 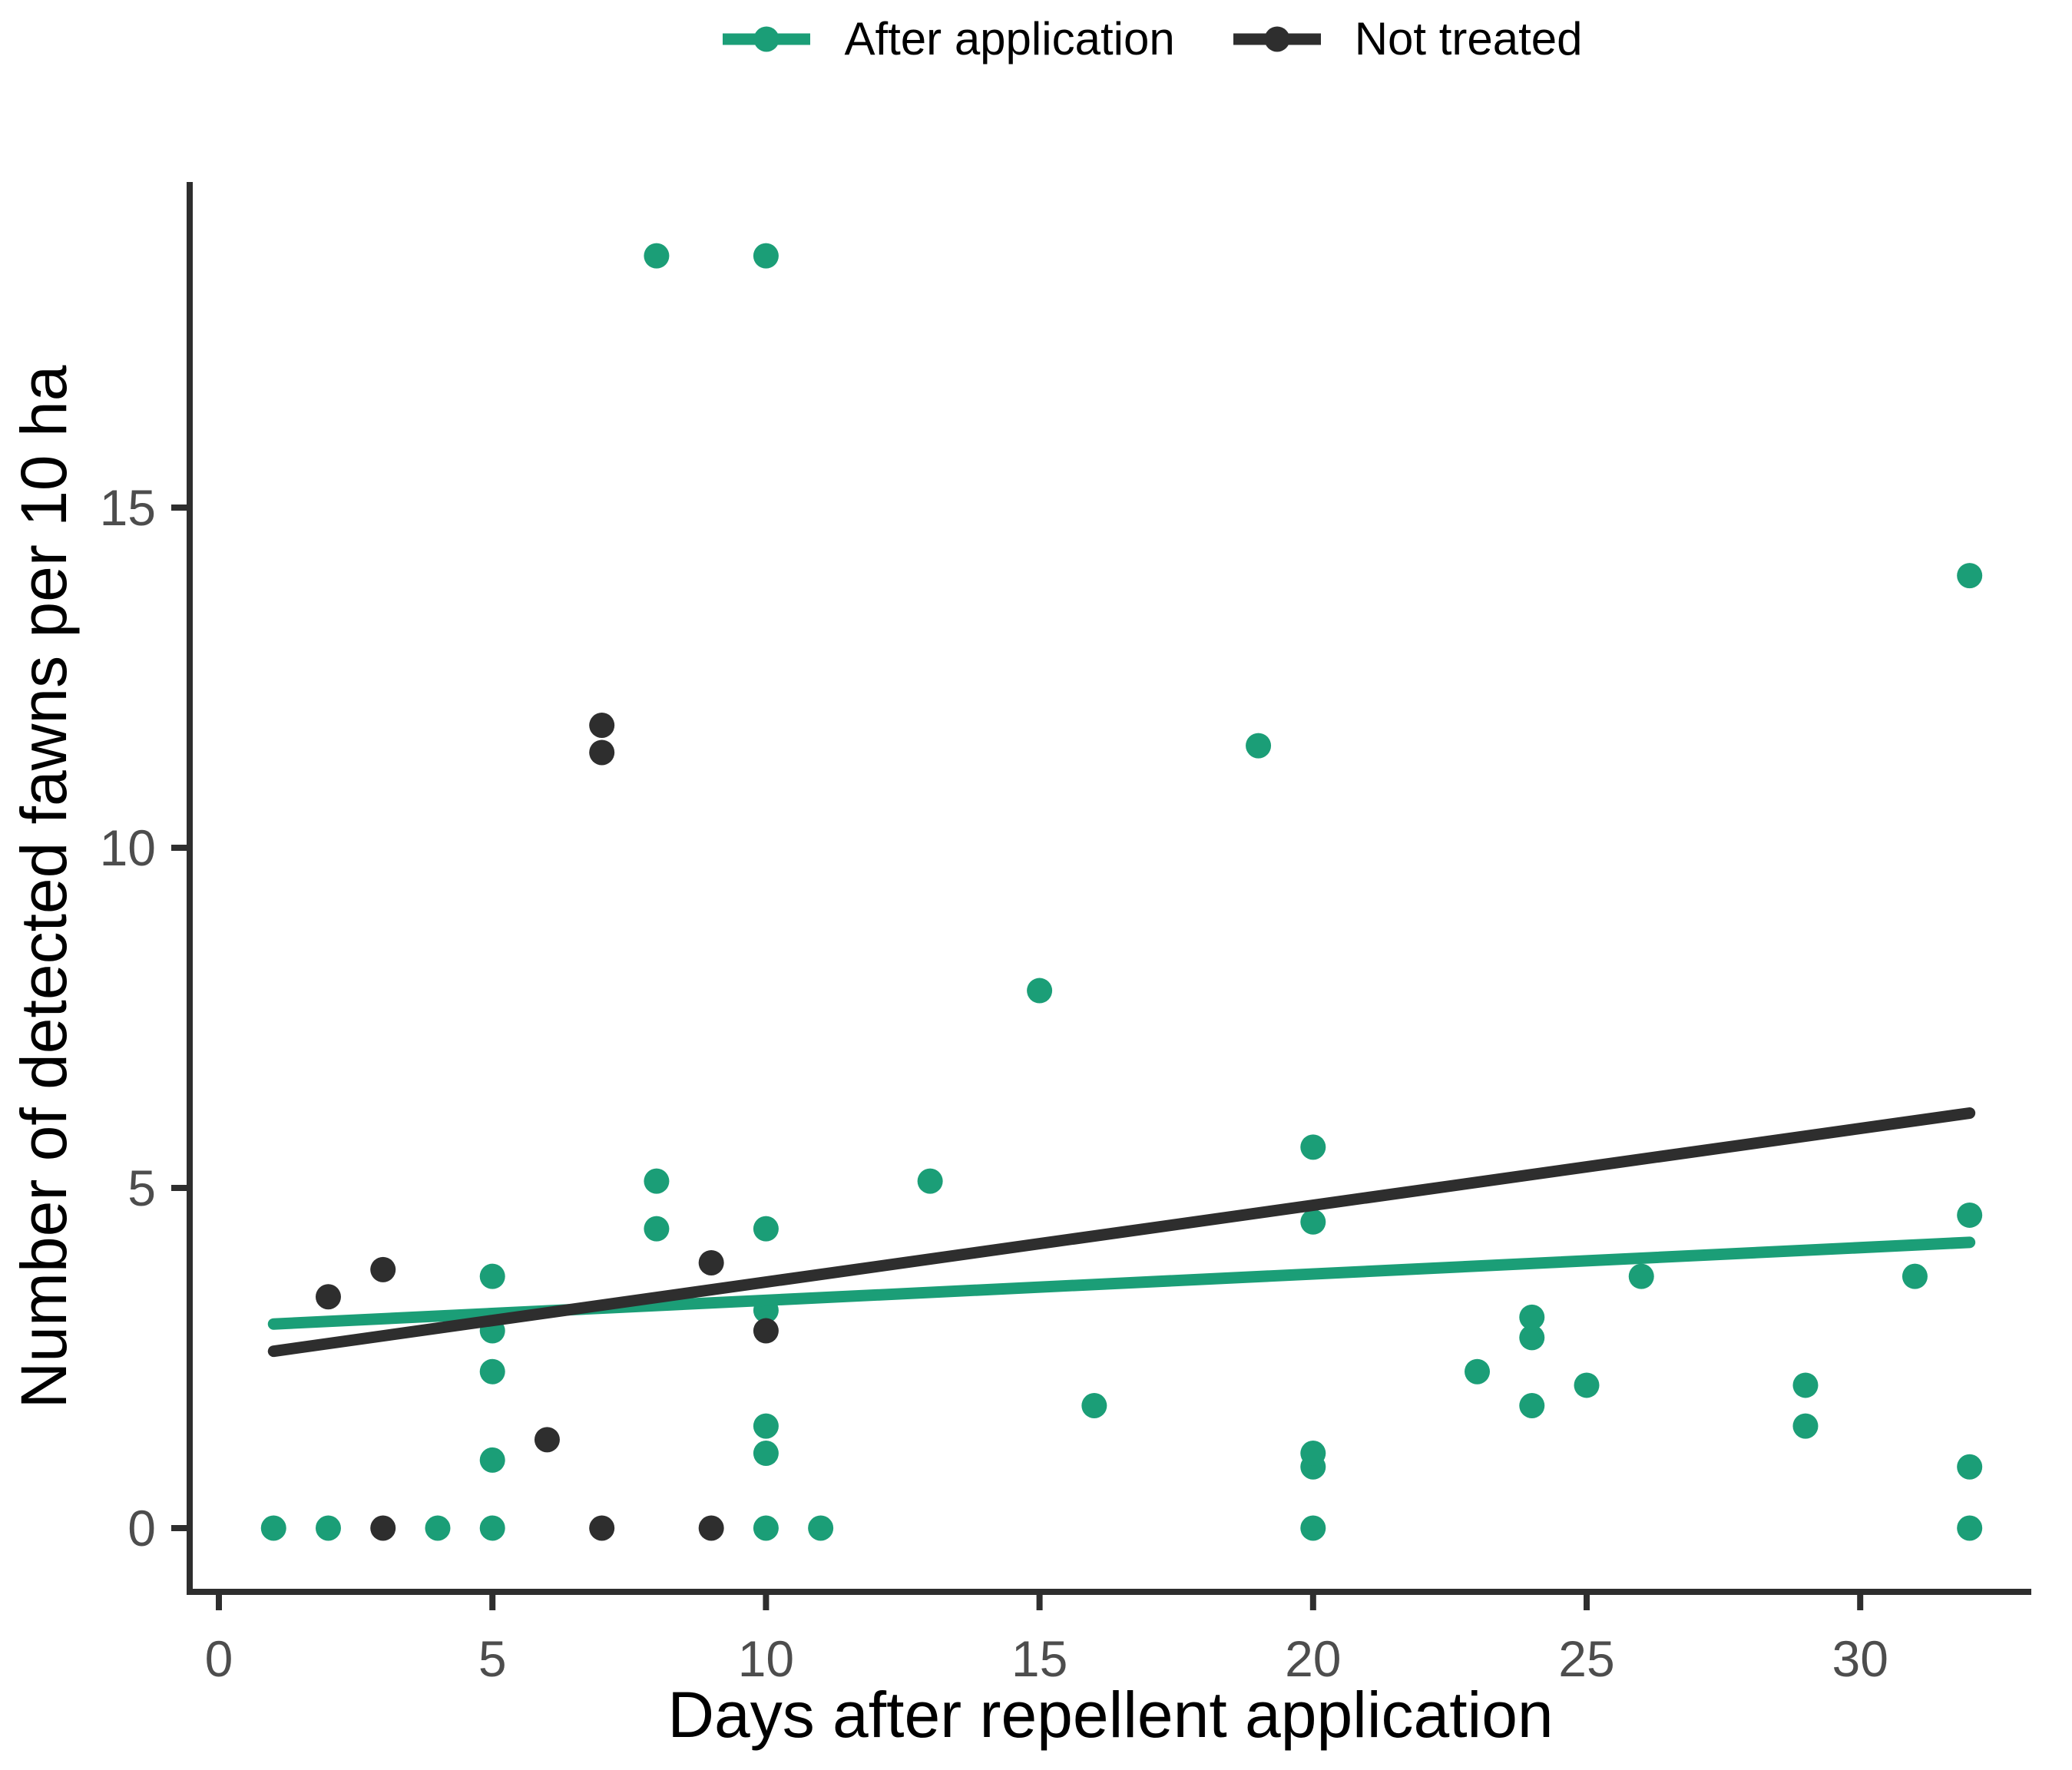 What do you see at coordinates (1313, 1658) in the screenshot?
I see `x-tick-label: 20` at bounding box center [1313, 1658].